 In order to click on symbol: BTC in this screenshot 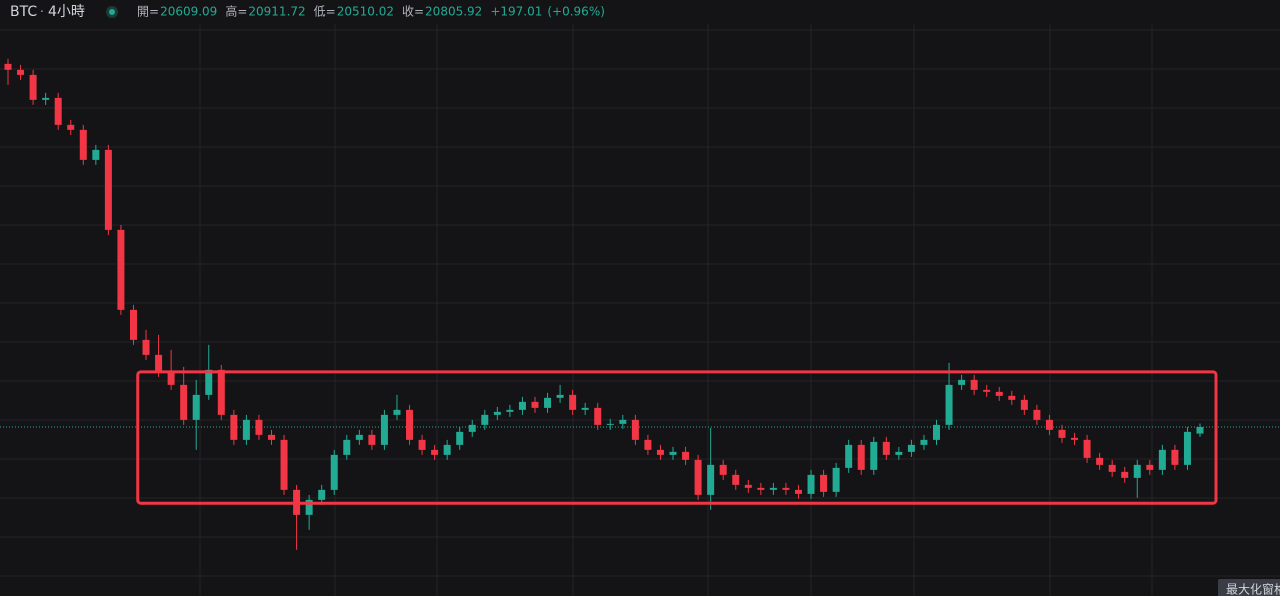, I will do `click(23, 12)`.